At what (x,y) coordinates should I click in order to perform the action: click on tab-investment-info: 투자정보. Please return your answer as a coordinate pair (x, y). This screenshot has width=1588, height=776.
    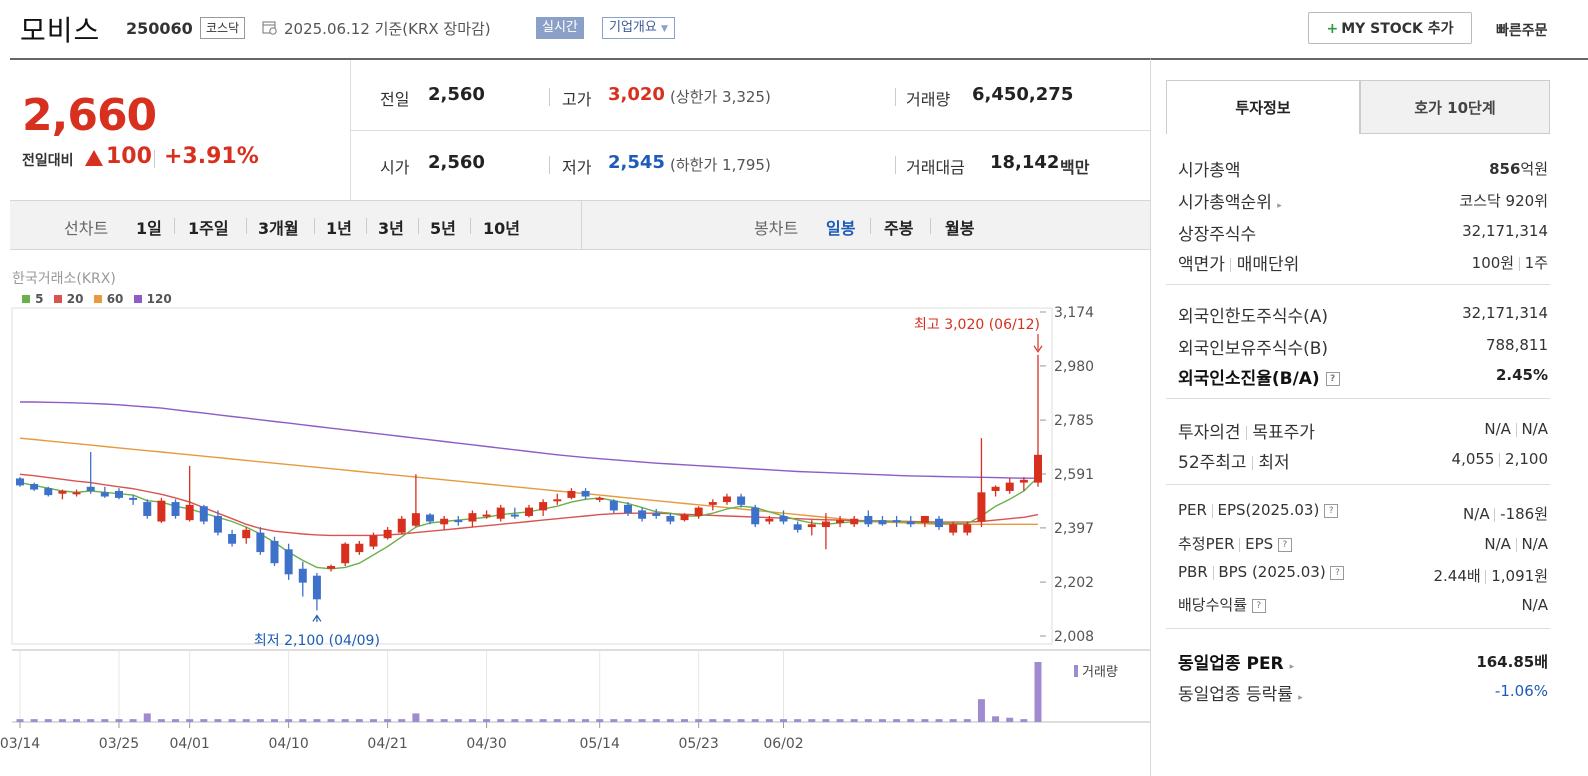
    Looking at the image, I should click on (1263, 107).